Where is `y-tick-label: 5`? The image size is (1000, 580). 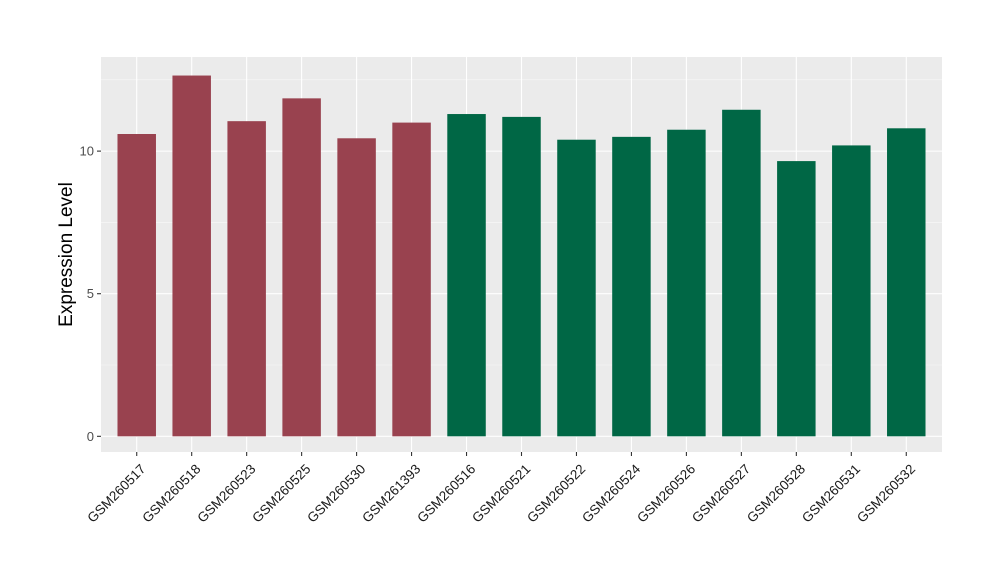
y-tick-label: 5 is located at coordinates (90, 293).